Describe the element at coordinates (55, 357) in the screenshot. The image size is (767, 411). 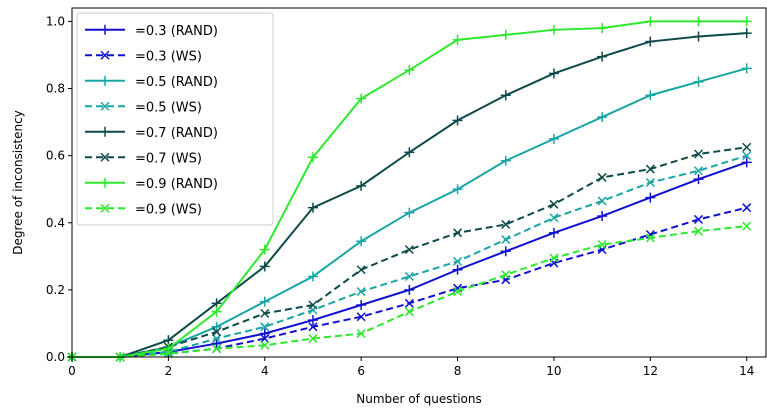
I see `y-tick-label: 0.0` at that location.